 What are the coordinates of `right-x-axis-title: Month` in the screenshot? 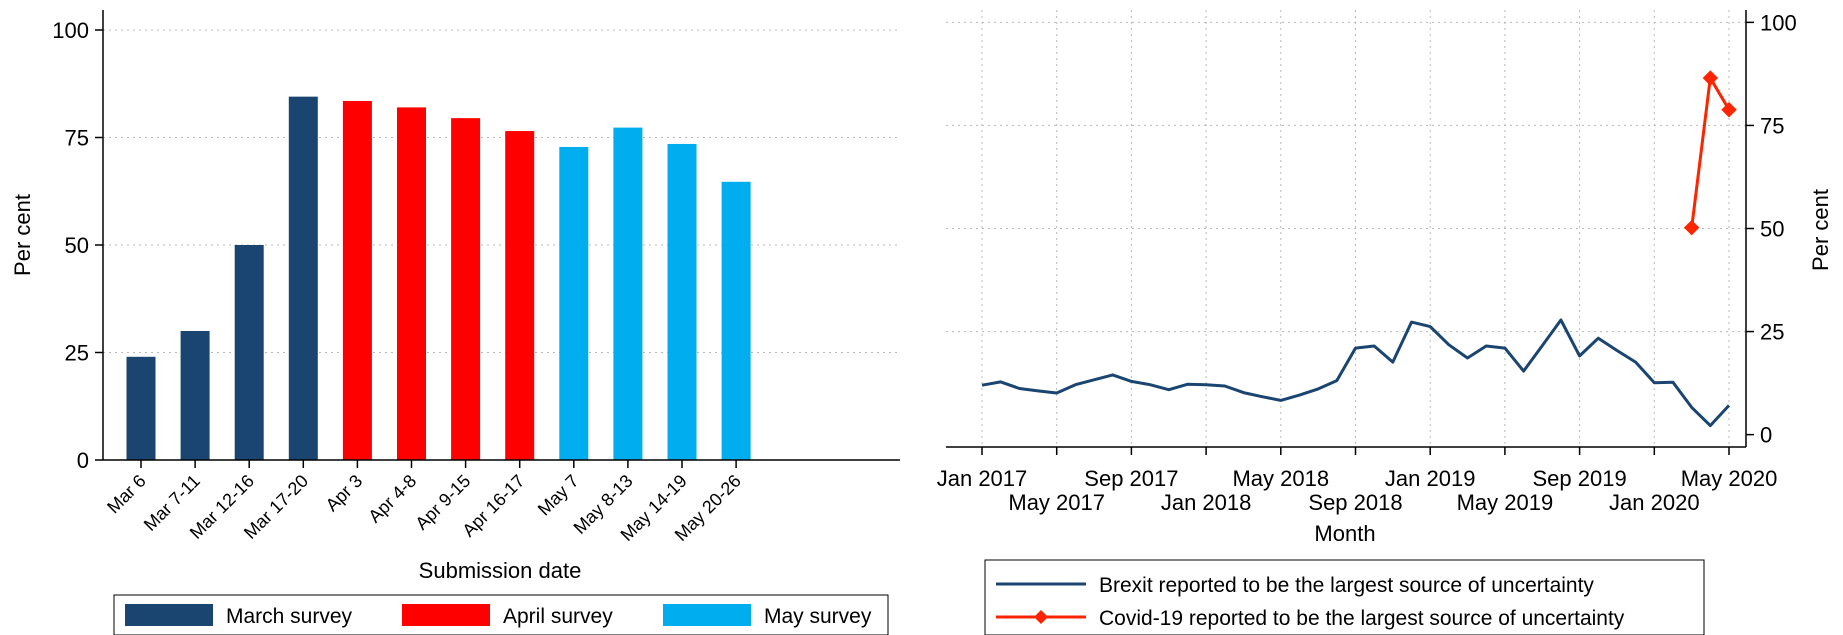 It's located at (1344, 533).